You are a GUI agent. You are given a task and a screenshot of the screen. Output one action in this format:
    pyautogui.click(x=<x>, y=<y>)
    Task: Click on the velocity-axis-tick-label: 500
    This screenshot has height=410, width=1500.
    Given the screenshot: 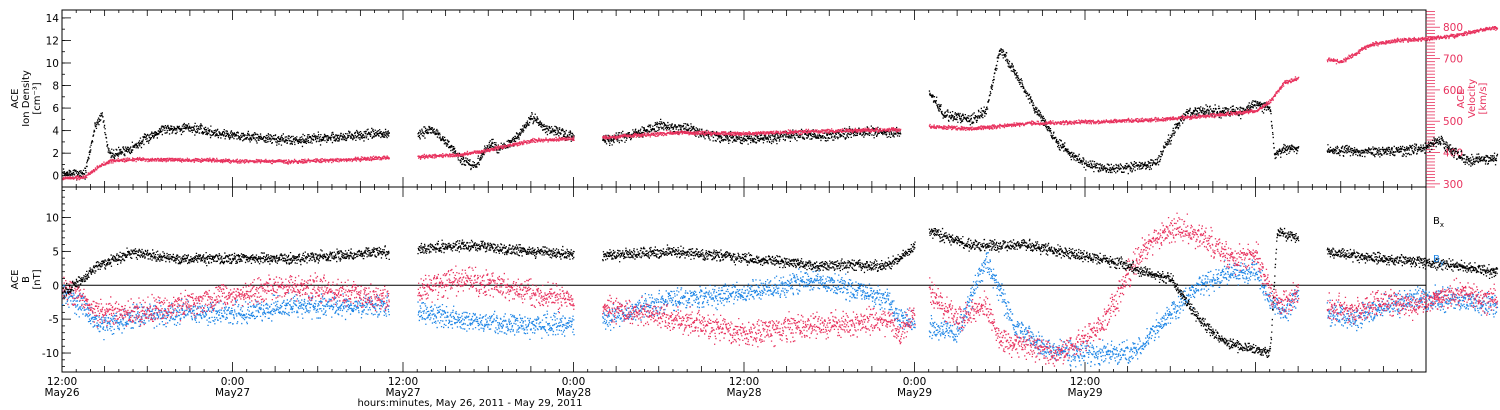 What is the action you would take?
    pyautogui.click(x=1453, y=122)
    